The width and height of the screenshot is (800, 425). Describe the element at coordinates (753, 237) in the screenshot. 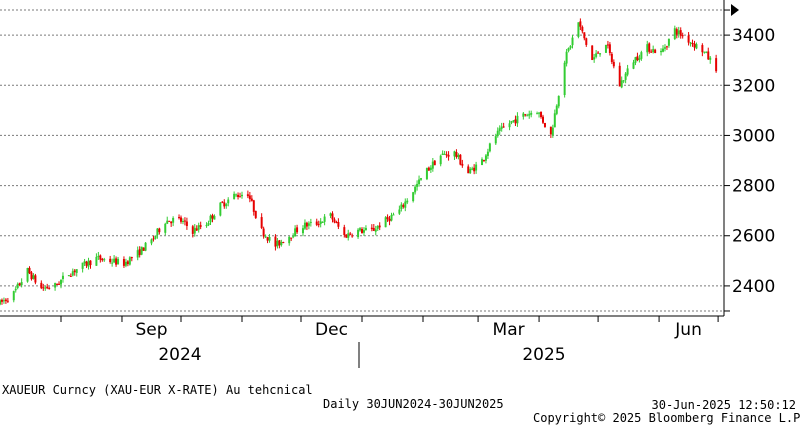

I see `y-tick-label: 2600` at that location.